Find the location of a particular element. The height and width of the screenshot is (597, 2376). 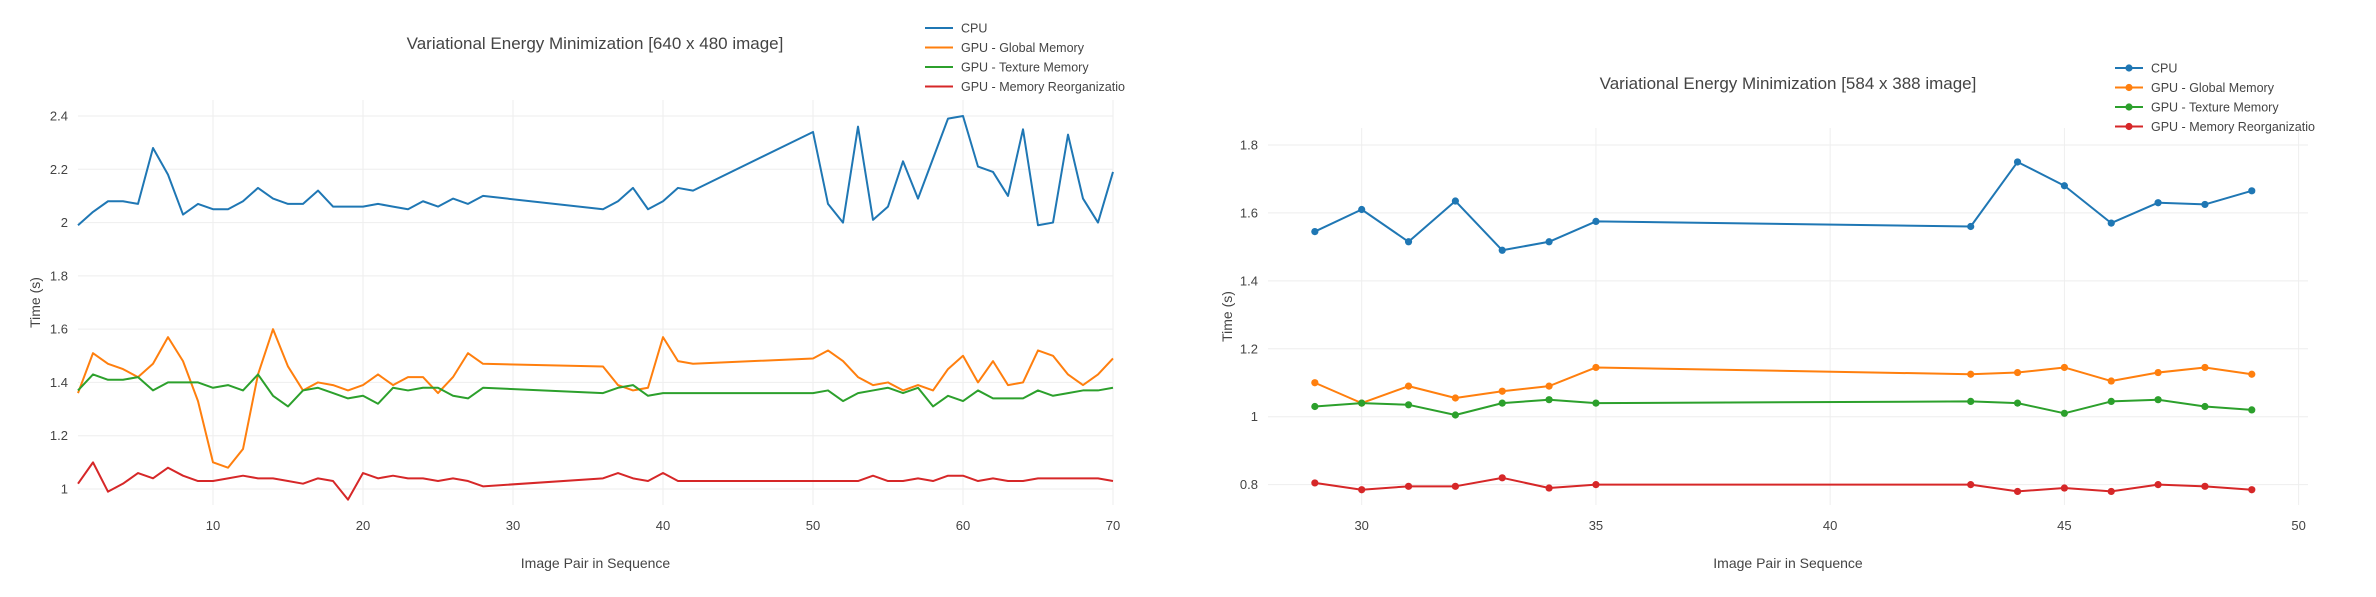

legend-label: GPU - Global Memory is located at coordinates (2213, 88).